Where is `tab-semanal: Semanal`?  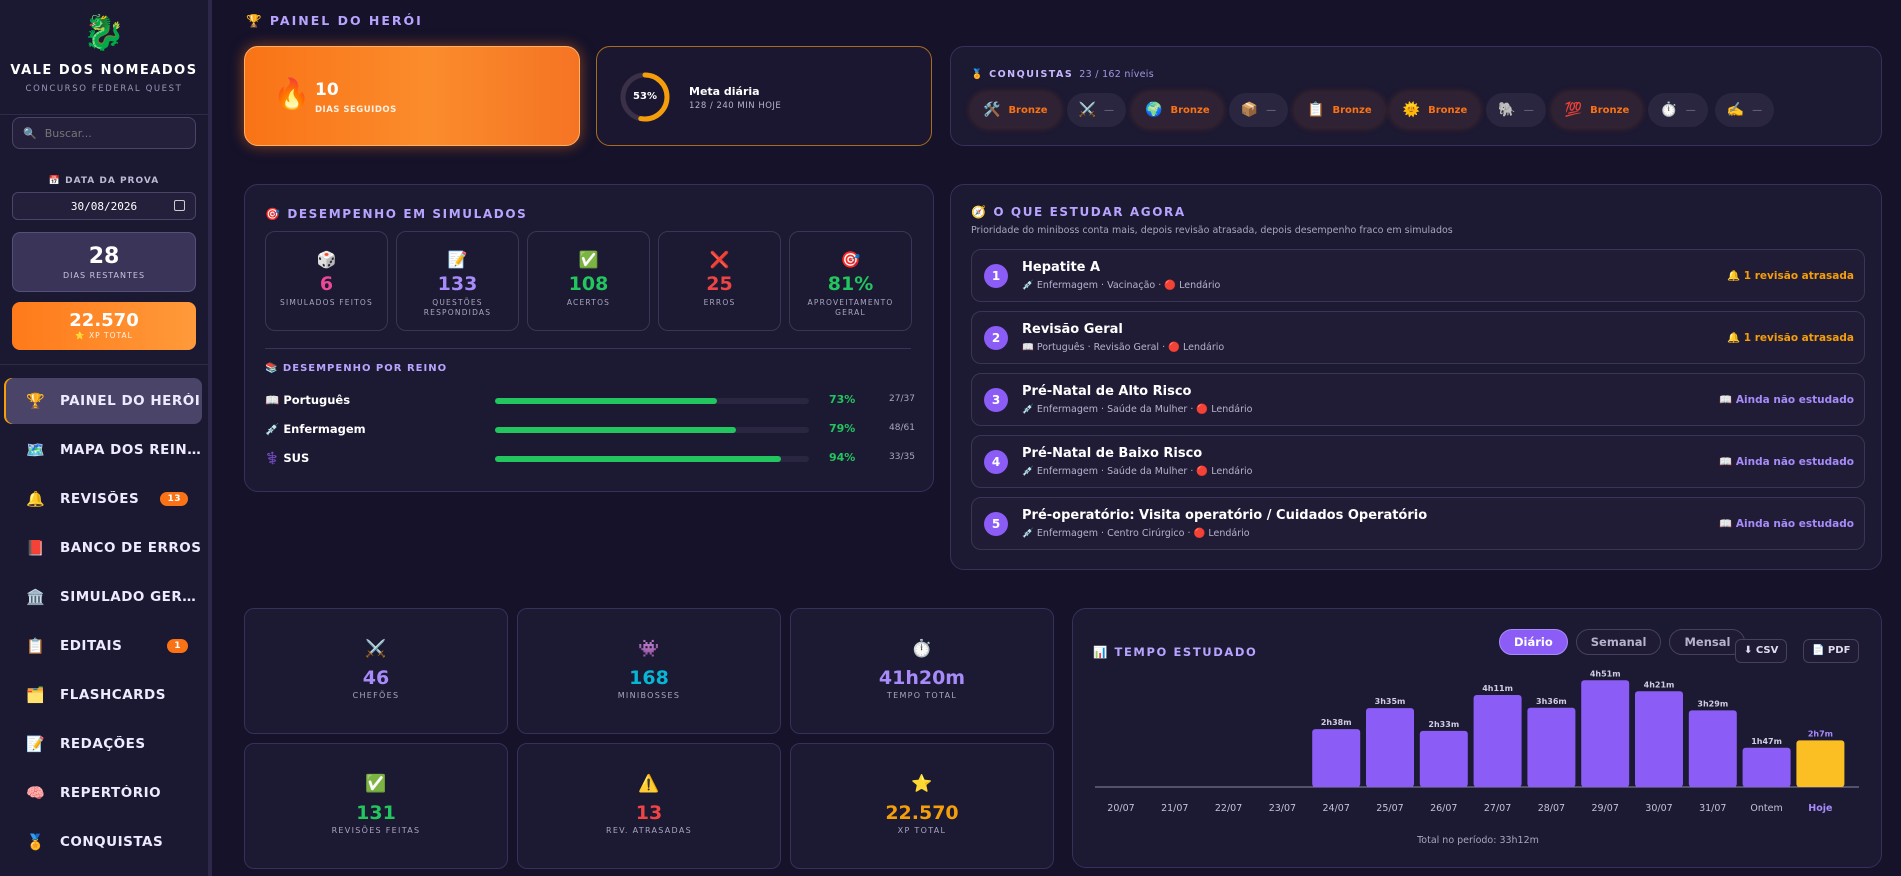 tab-semanal: Semanal is located at coordinates (1618, 642).